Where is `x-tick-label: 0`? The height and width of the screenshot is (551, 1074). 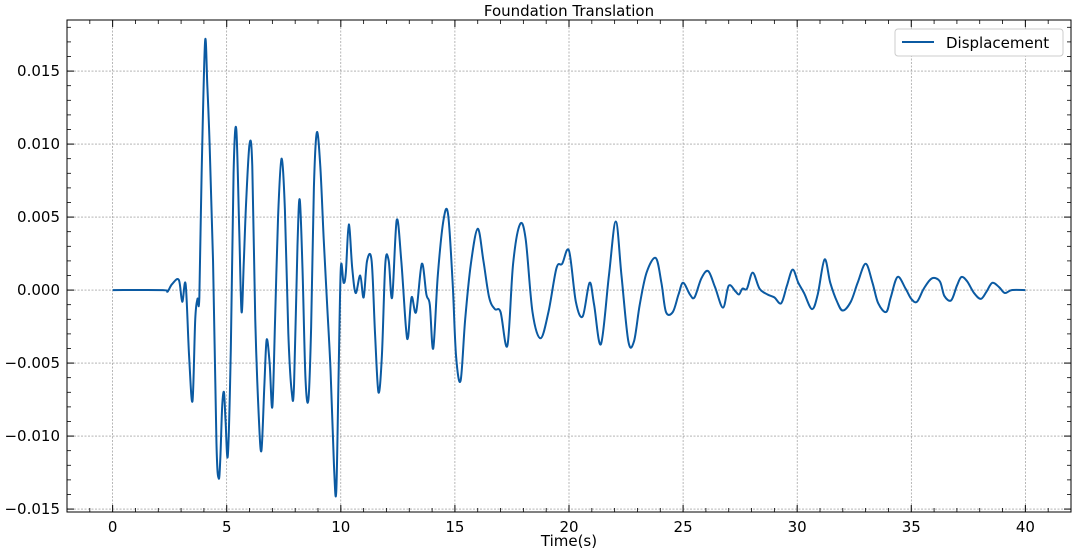 x-tick-label: 0 is located at coordinates (113, 527).